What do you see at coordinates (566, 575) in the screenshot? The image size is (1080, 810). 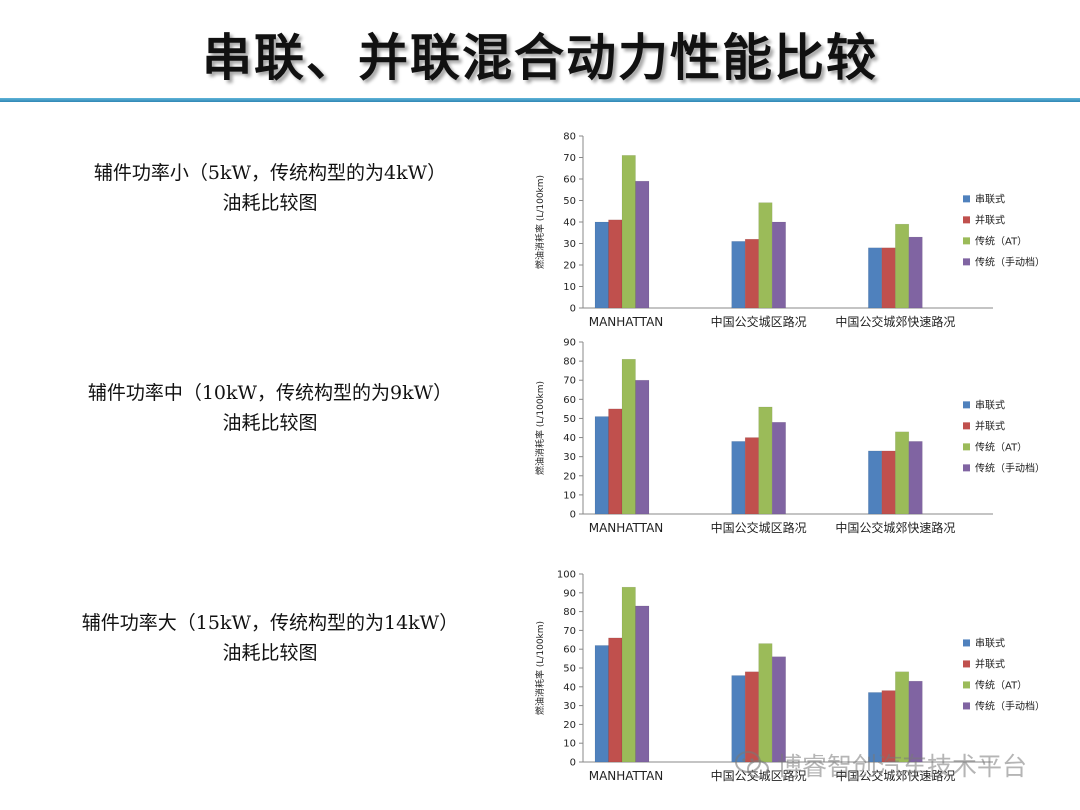 I see `y-tick-label: 100` at bounding box center [566, 575].